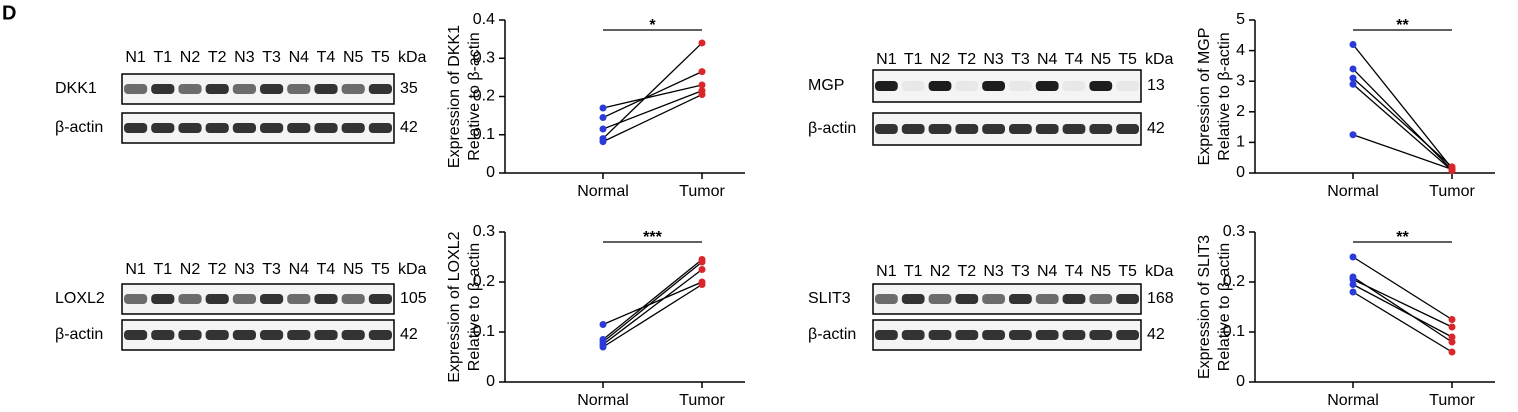  I want to click on y-tick-label: 2, so click(1240, 111).